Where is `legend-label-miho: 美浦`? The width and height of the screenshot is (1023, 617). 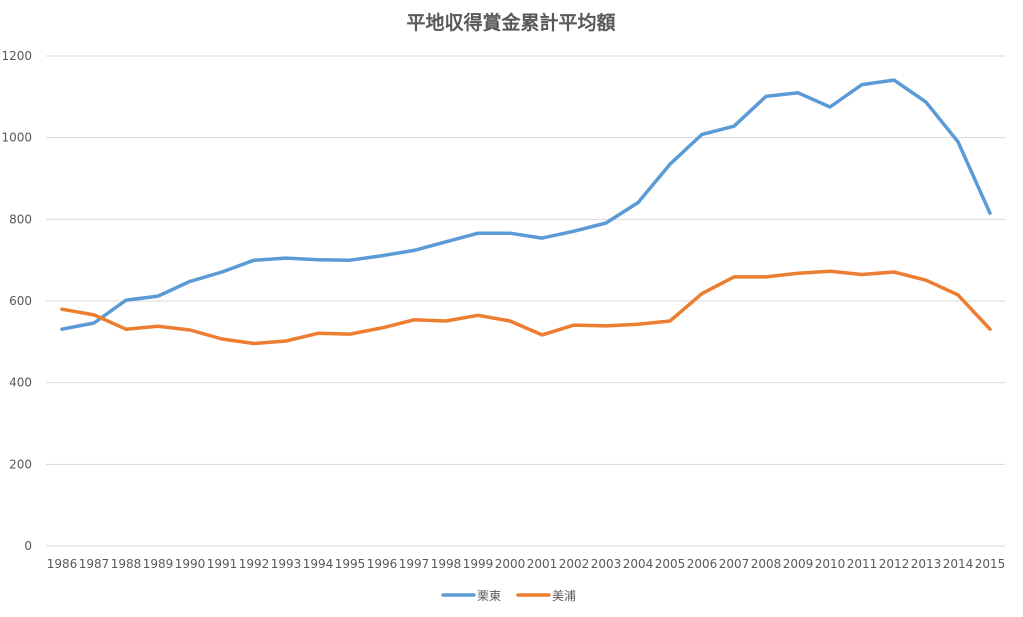 legend-label-miho: 美浦 is located at coordinates (564, 596).